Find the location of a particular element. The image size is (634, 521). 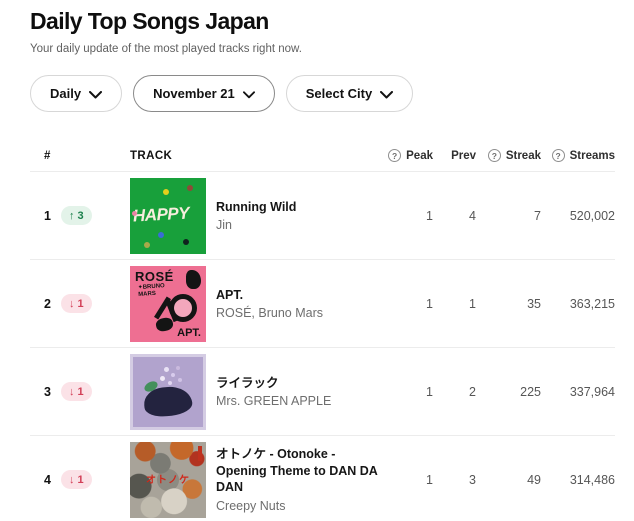

filter-bar: Daily November 21 Select City is located at coordinates (322, 93).